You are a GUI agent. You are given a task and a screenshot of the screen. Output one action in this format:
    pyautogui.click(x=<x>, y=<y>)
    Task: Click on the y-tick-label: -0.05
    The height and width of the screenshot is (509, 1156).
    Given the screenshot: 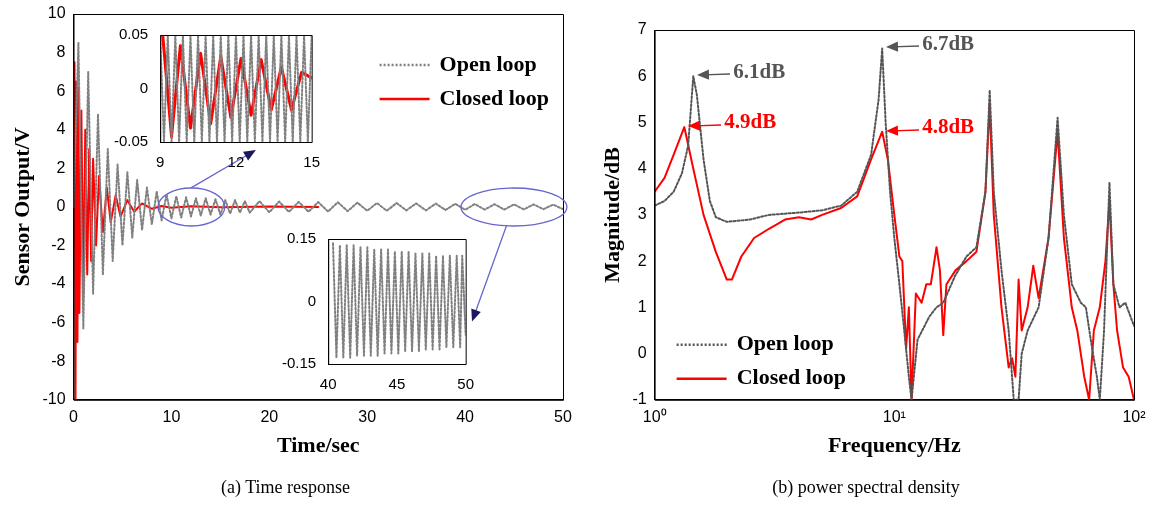 What is the action you would take?
    pyautogui.click(x=131, y=141)
    